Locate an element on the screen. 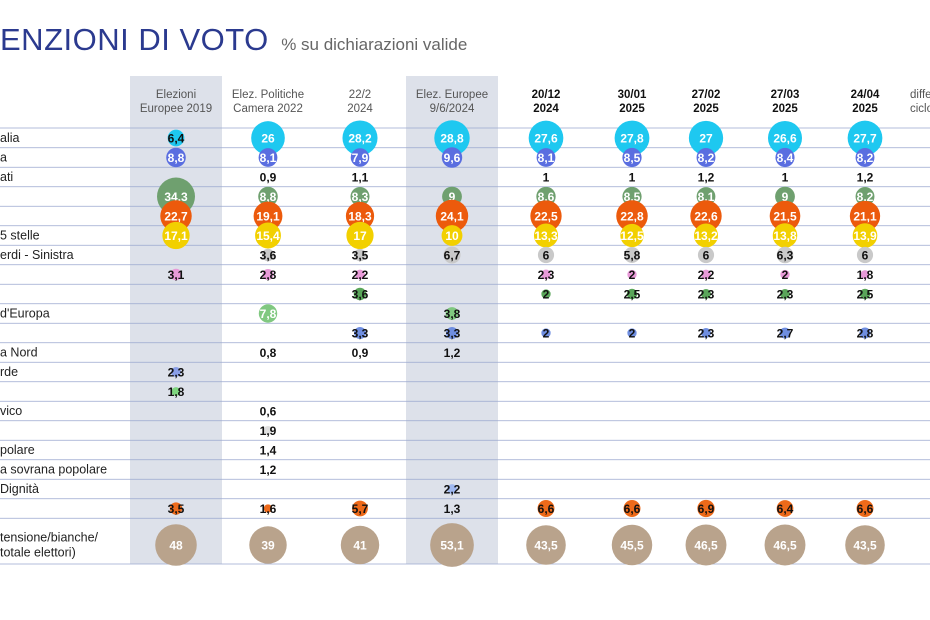 The height and width of the screenshot is (620, 930). value-label: 6,4 is located at coordinates (785, 509).